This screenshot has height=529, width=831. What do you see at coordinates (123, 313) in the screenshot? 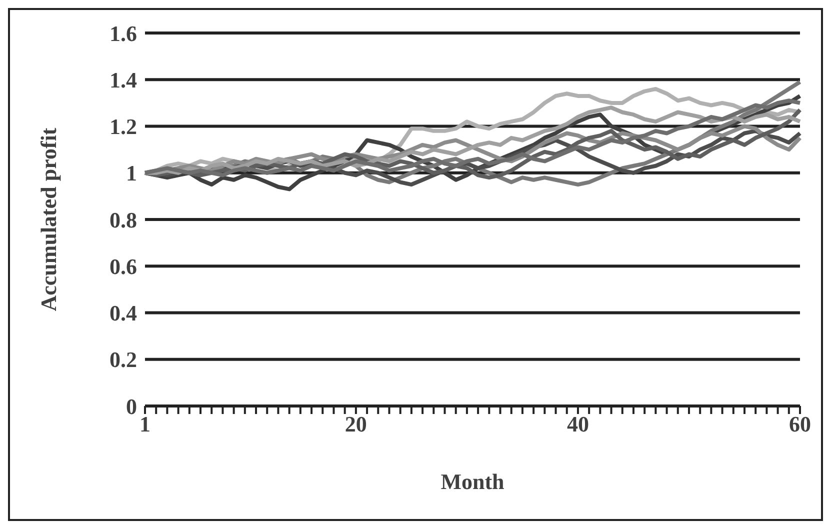
I see `y-tick-label: 0.4` at bounding box center [123, 313].